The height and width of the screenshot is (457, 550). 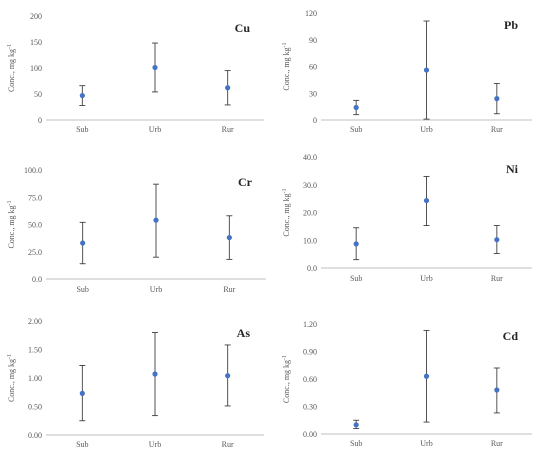 I want to click on y-tick-label: 75.0, so click(x=35, y=197).